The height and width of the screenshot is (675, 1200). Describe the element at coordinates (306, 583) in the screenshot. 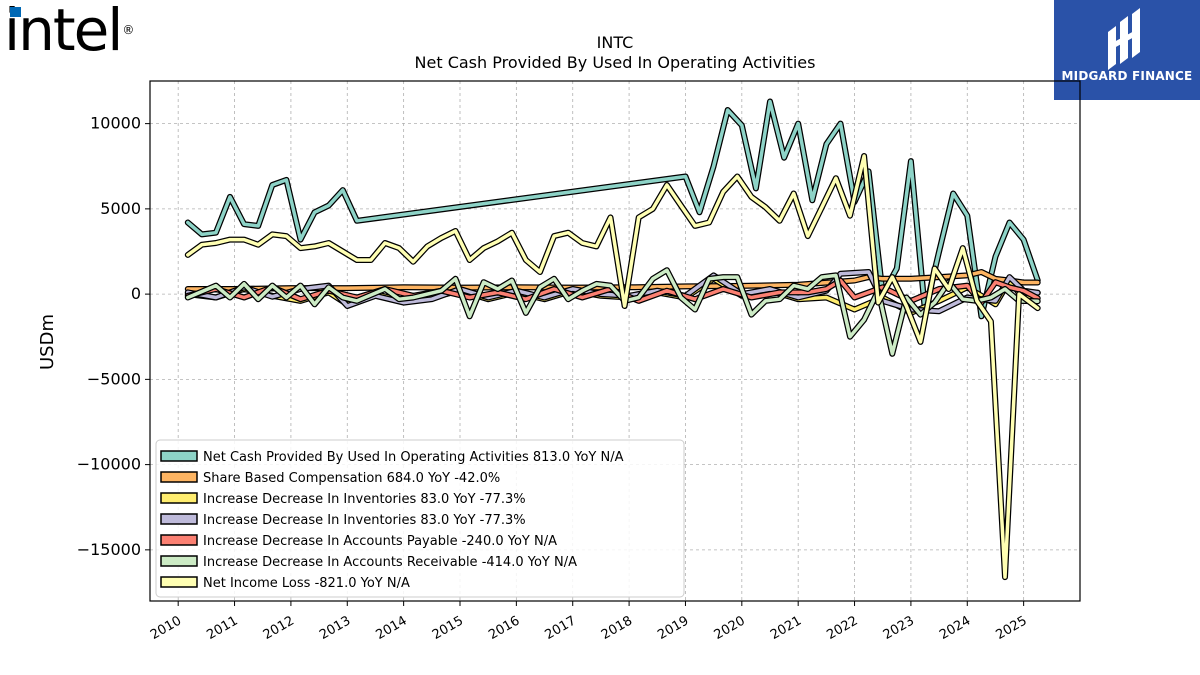

I see `legend-entry: Net Income Loss -821.0 YoY N/A` at that location.